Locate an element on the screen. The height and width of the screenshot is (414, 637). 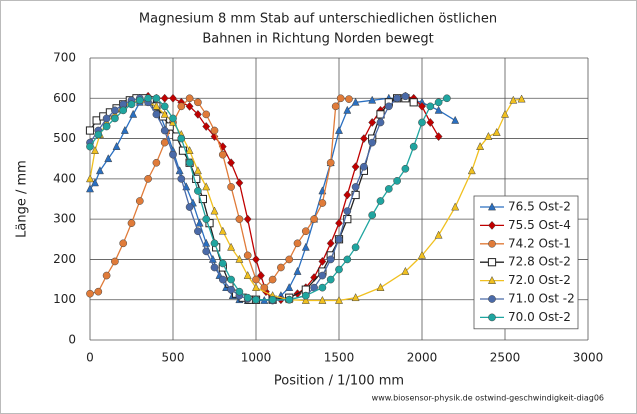
x-tick-label: 1000 is located at coordinates (256, 358).